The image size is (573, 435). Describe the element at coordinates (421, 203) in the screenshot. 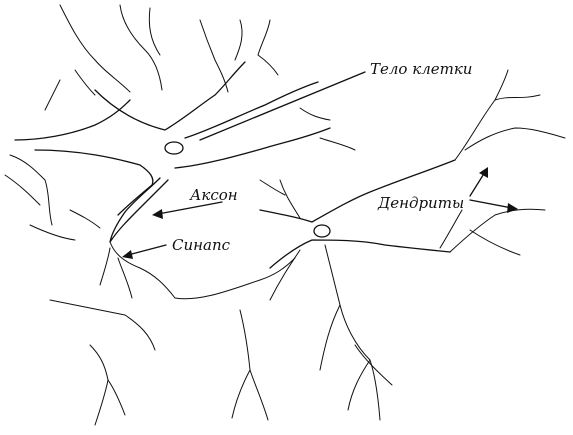

I see `dendrites-label: Дендриты` at that location.